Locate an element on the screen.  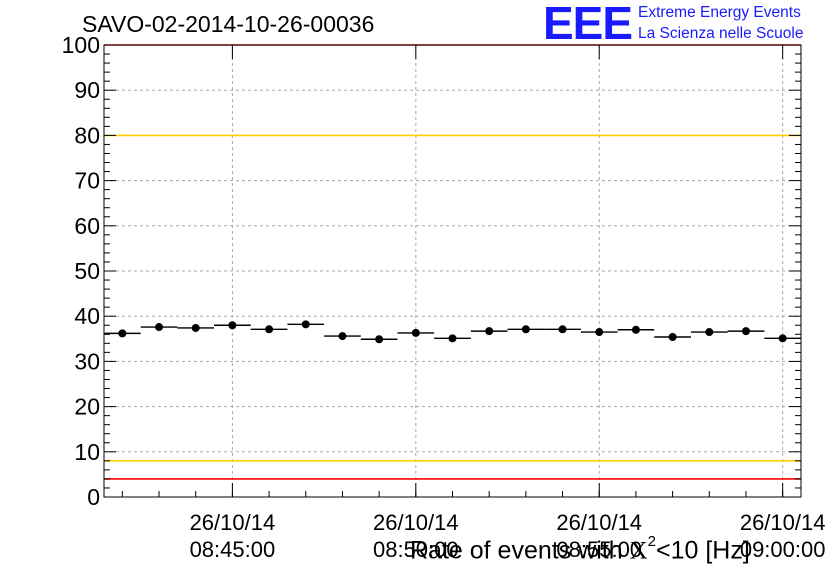
x-tick-label-time: 08:45:00 is located at coordinates (233, 549).